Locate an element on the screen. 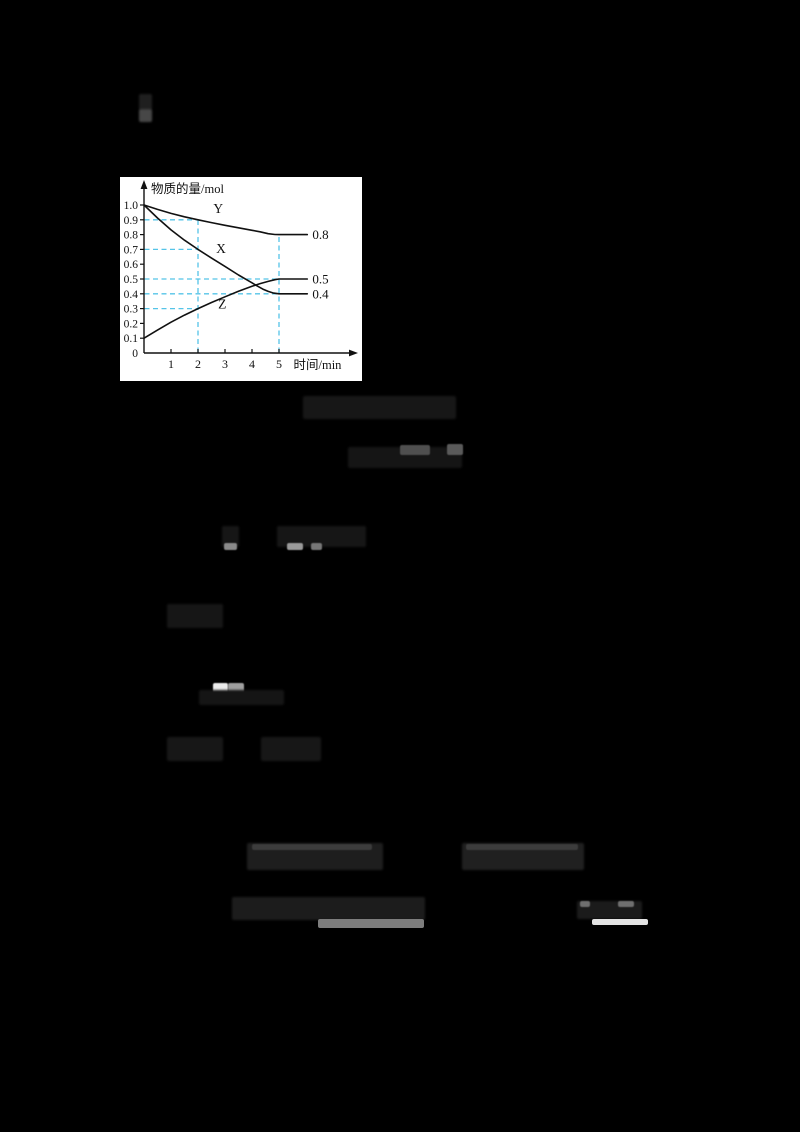 Image resolution: width=800 pixels, height=1132 pixels. highlight-mark-line2-a is located at coordinates (415, 450).